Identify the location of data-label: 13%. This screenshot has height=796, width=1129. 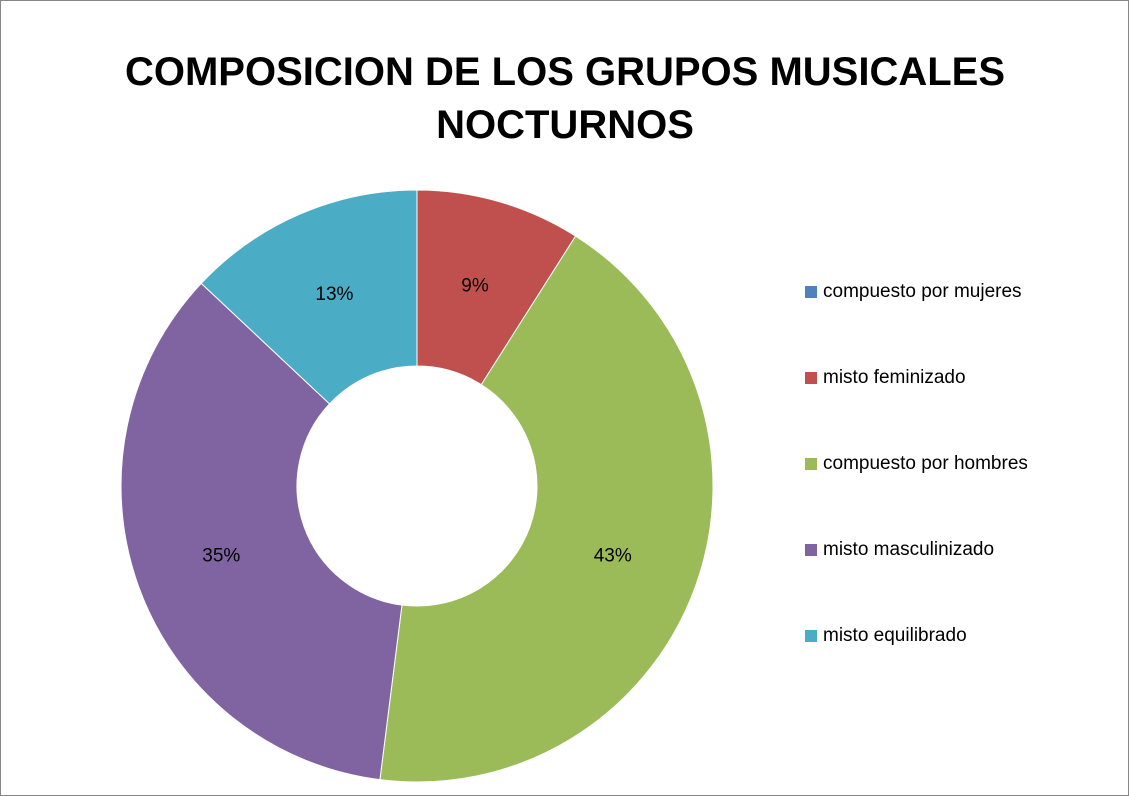
(334, 294).